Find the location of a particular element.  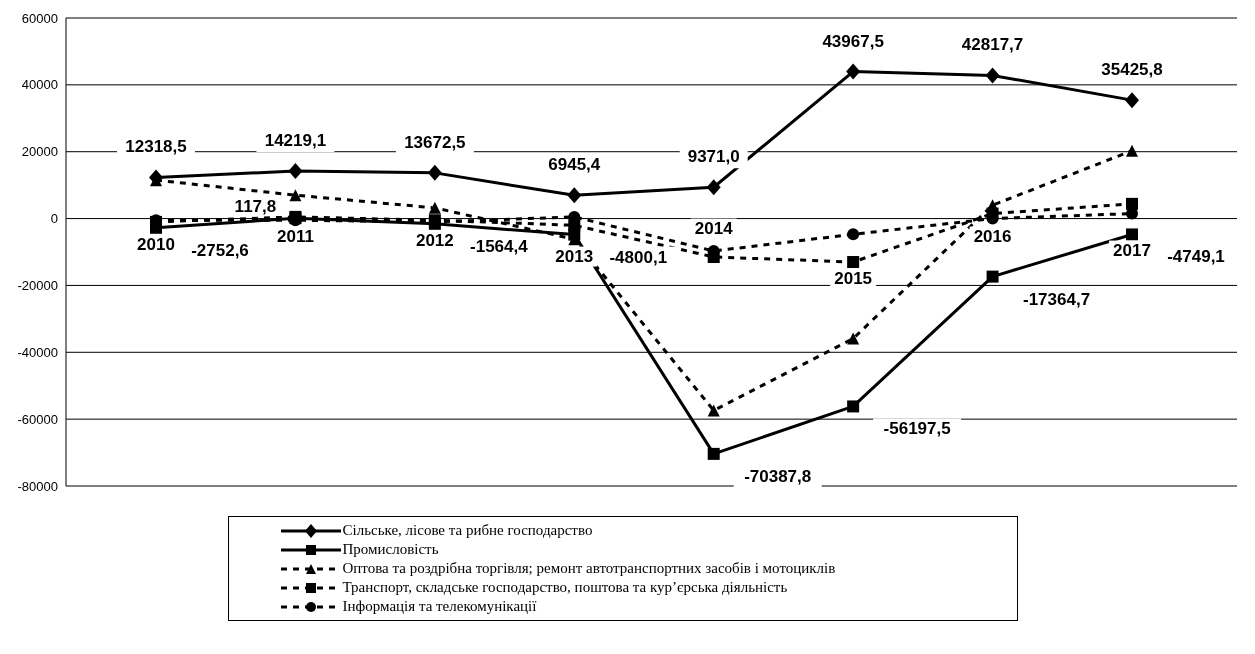

y-tick-label: 60000 is located at coordinates (39, 18).